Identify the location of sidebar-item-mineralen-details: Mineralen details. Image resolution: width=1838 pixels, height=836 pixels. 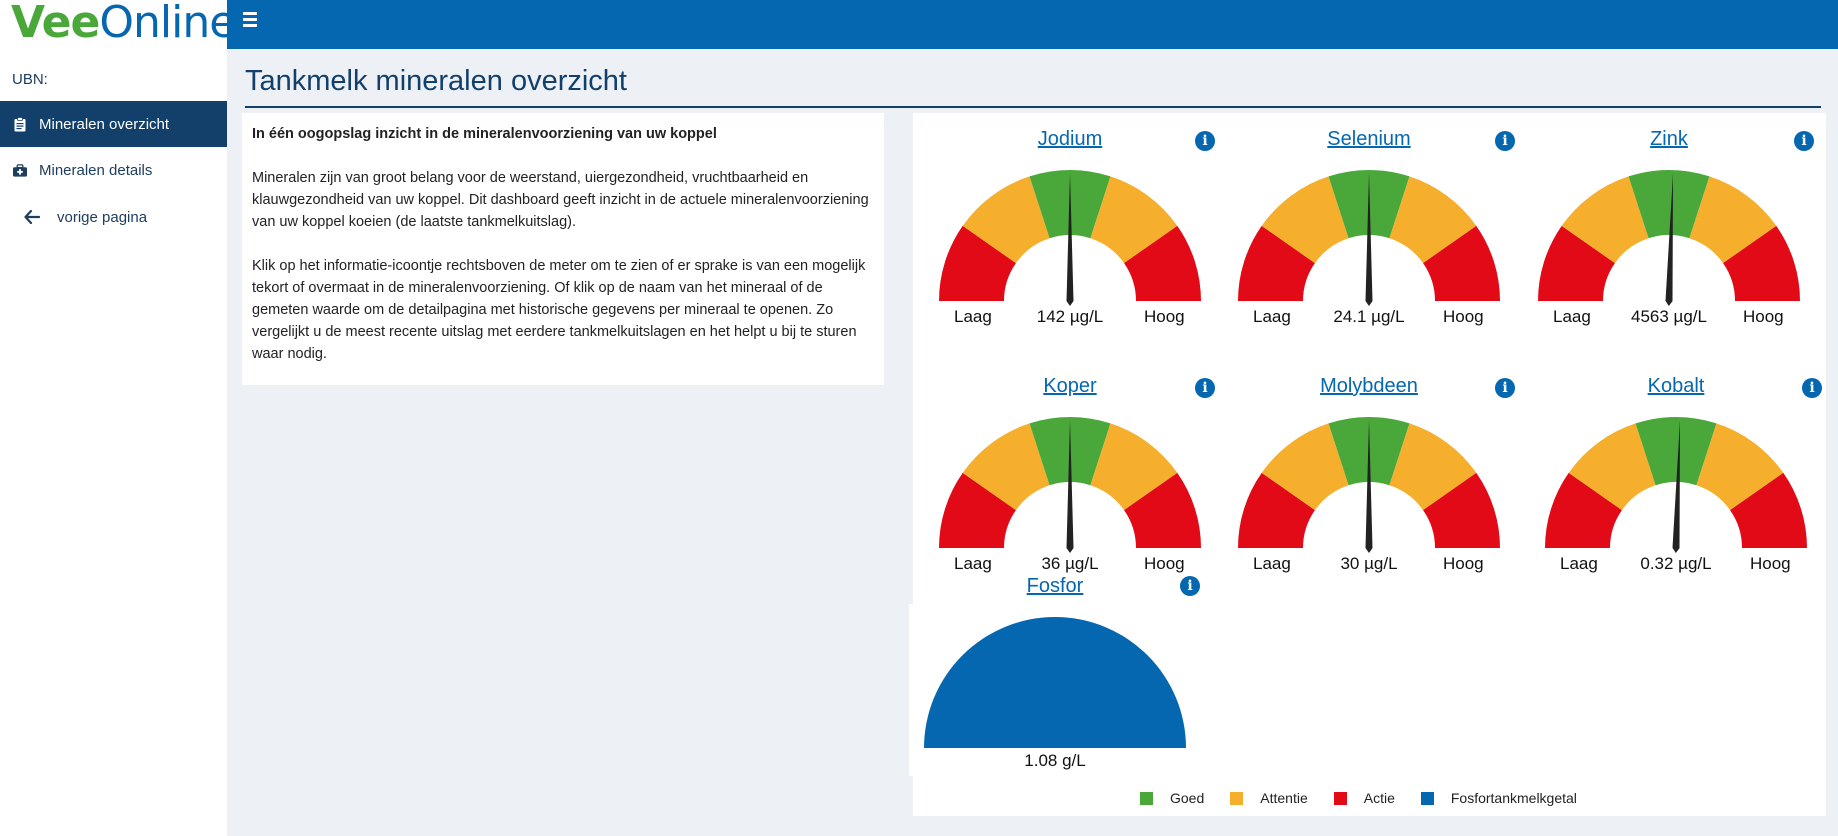
(113, 170).